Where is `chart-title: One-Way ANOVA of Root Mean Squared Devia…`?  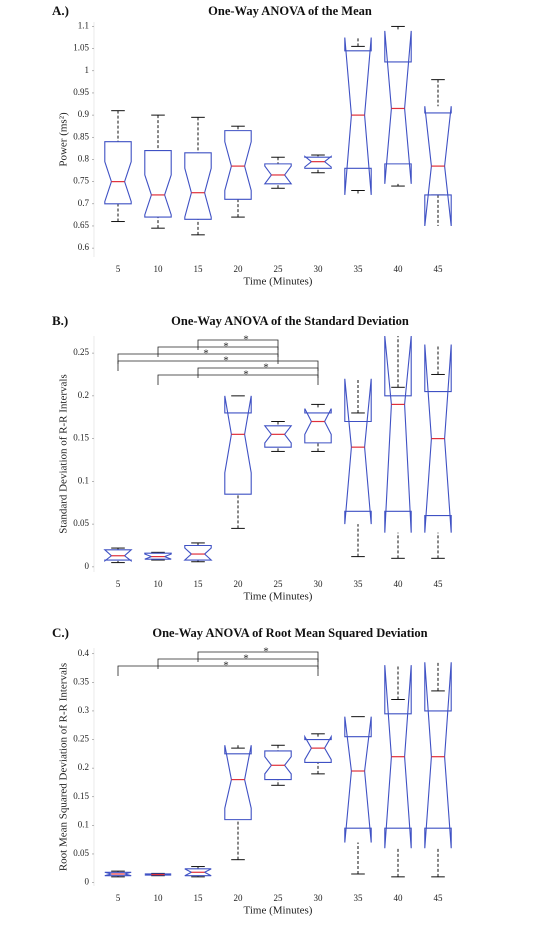 chart-title: One-Way ANOVA of Root Mean Squared Devia… is located at coordinates (289, 633).